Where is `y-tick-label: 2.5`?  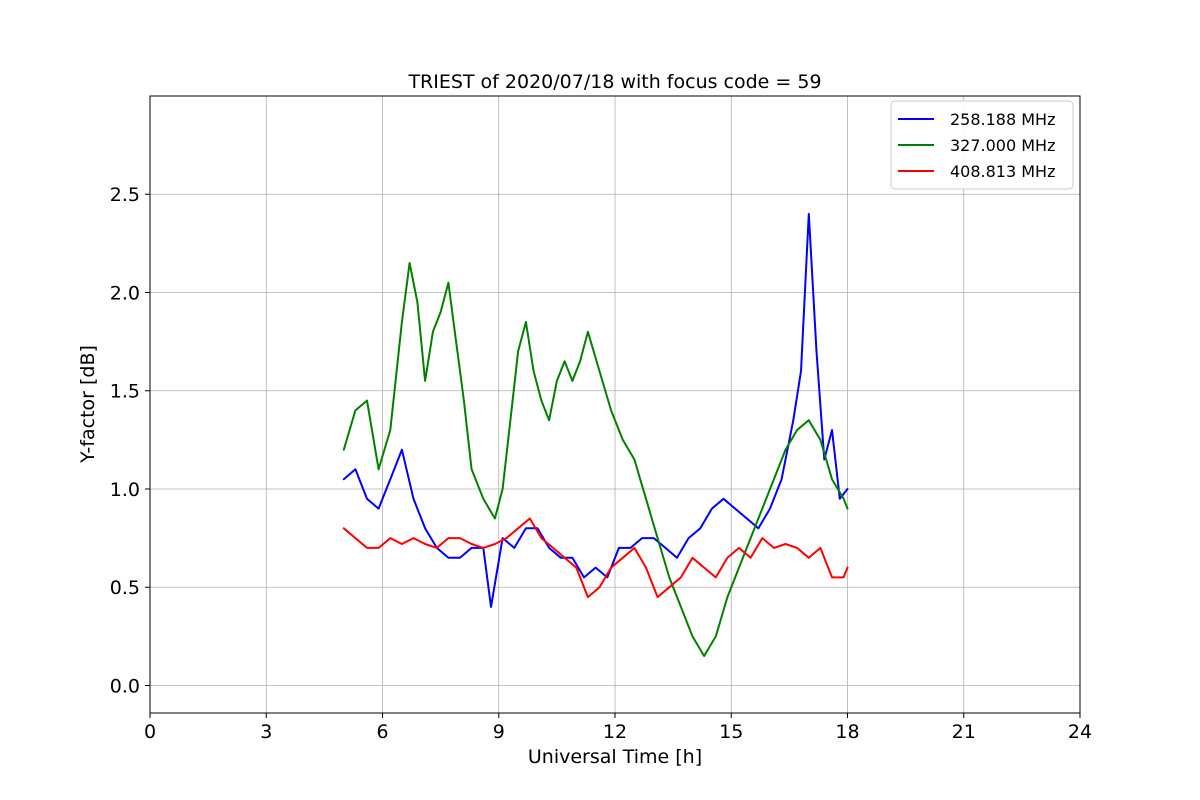
y-tick-label: 2.5 is located at coordinates (125, 195).